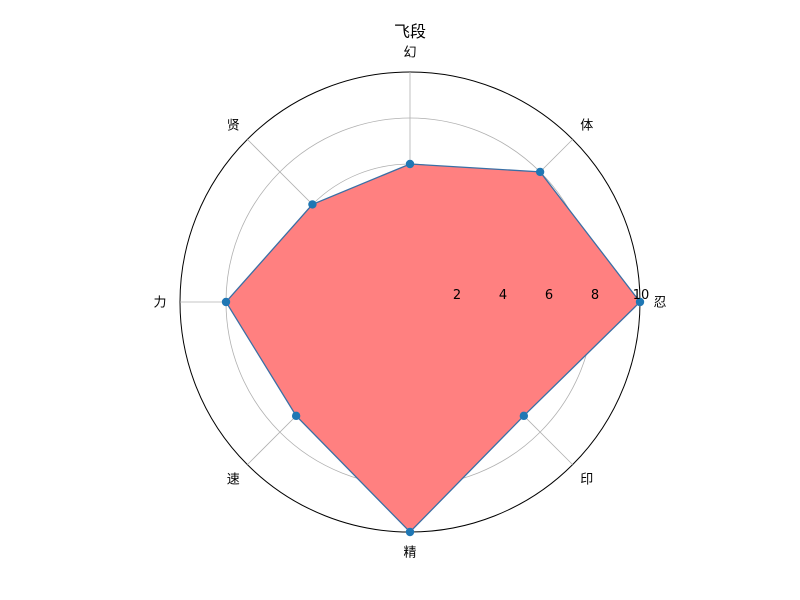 The height and width of the screenshot is (600, 800). Describe the element at coordinates (586, 479) in the screenshot. I see `category-label: 印` at that location.